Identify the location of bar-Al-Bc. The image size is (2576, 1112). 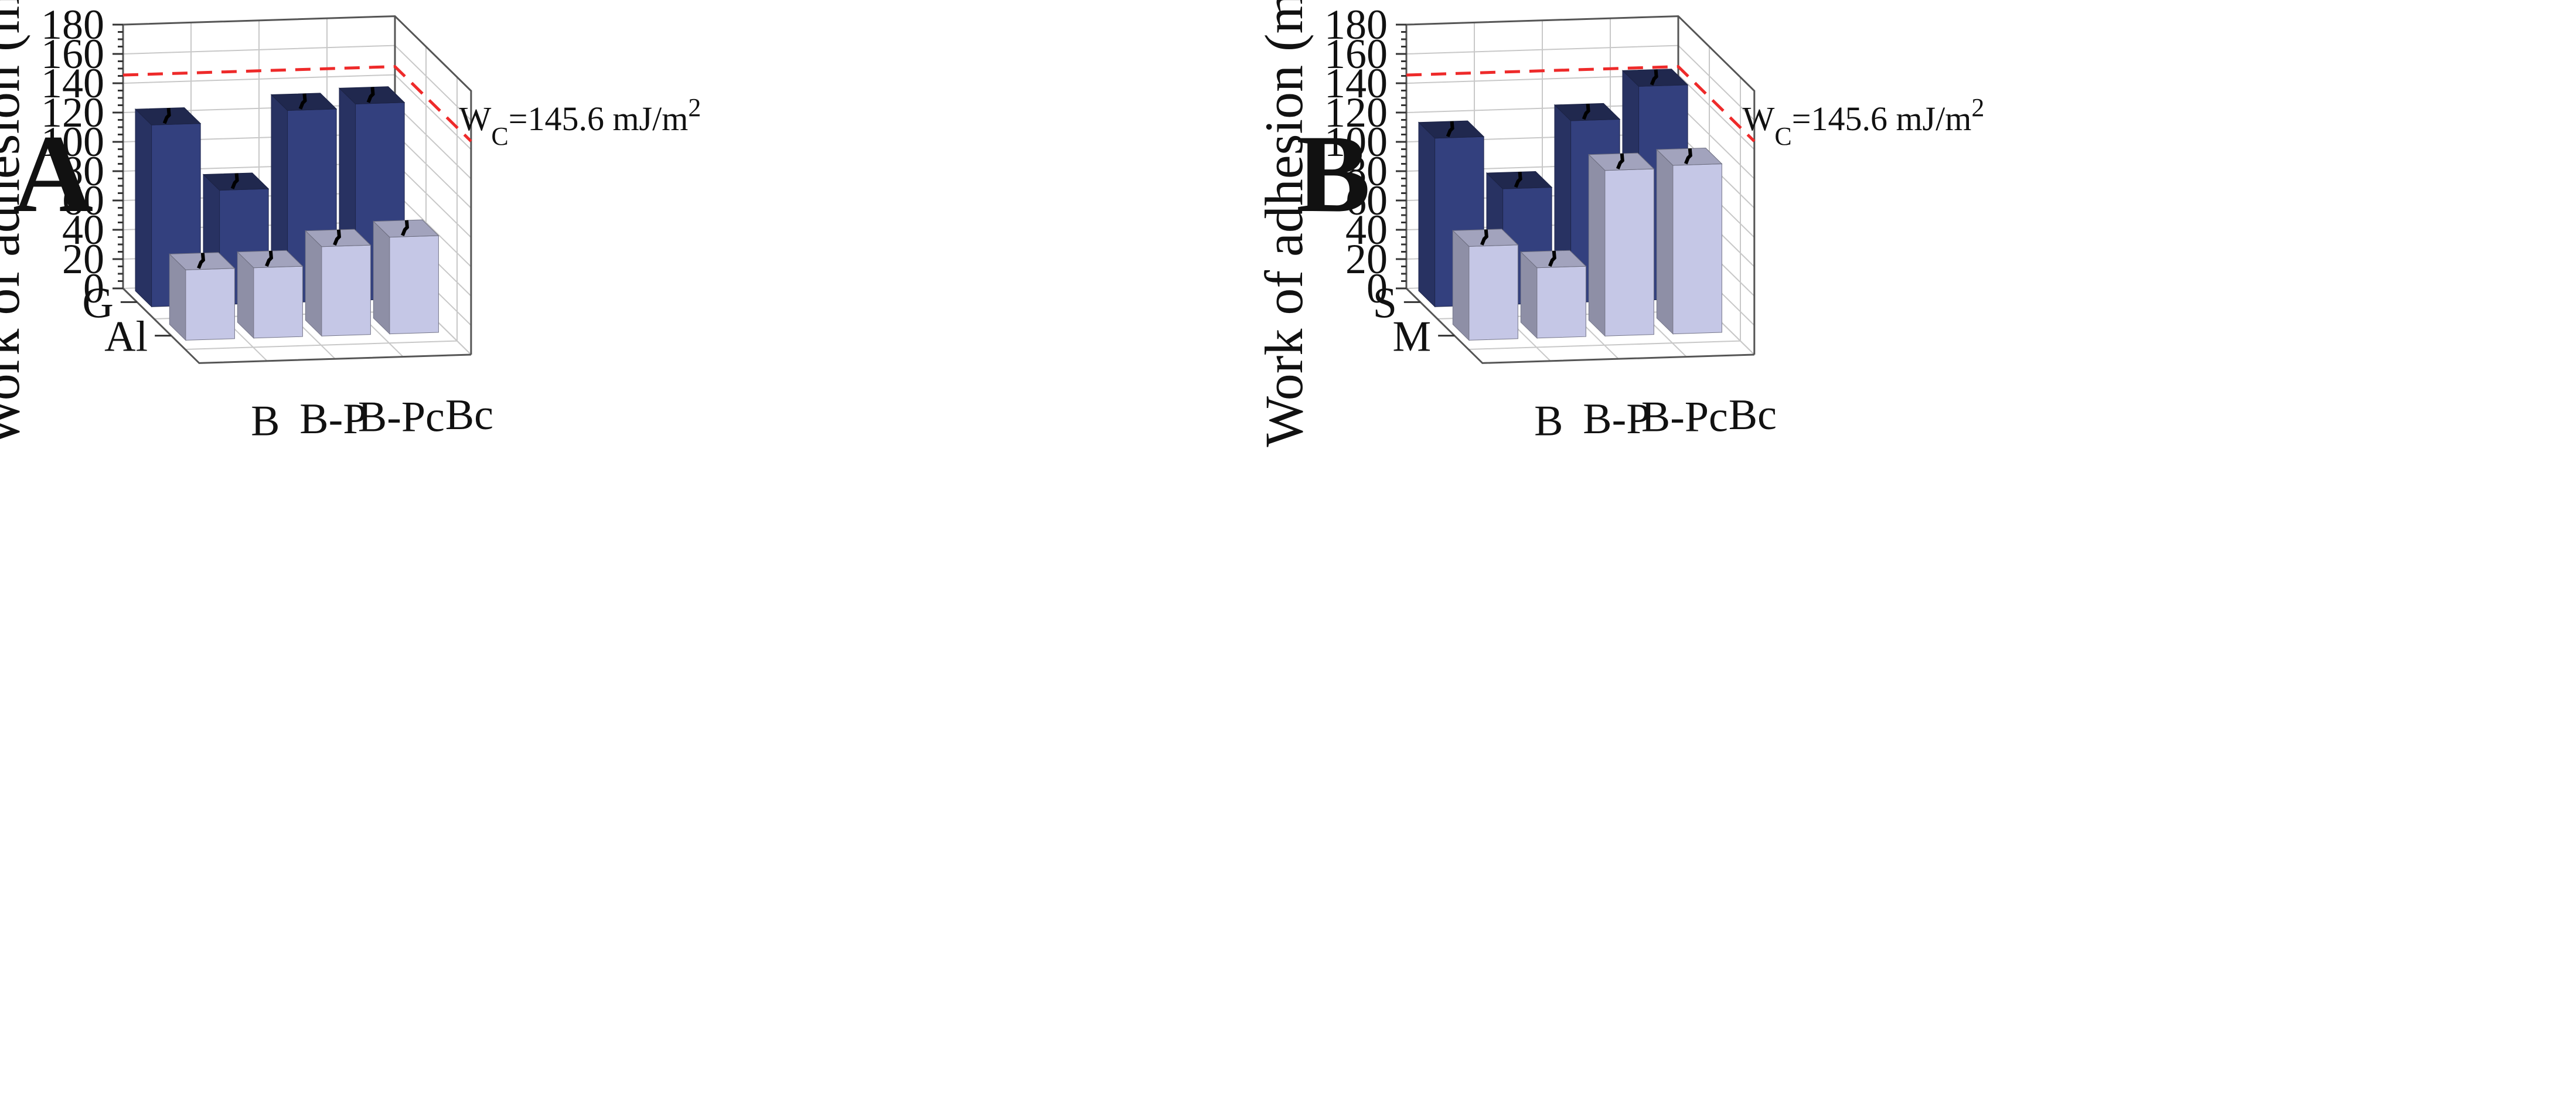
(406, 277).